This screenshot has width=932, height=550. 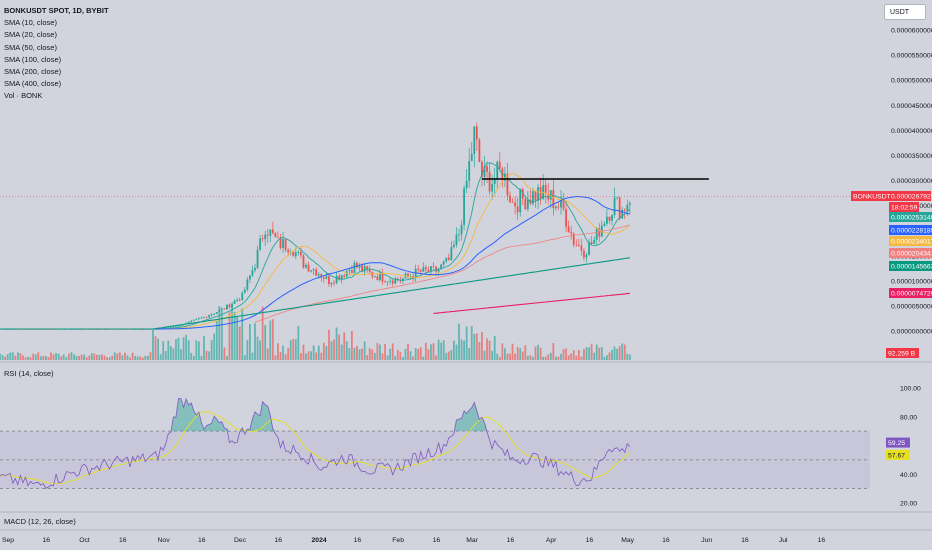 I want to click on indicator-sma10: SMA (10, close), so click(x=30, y=23).